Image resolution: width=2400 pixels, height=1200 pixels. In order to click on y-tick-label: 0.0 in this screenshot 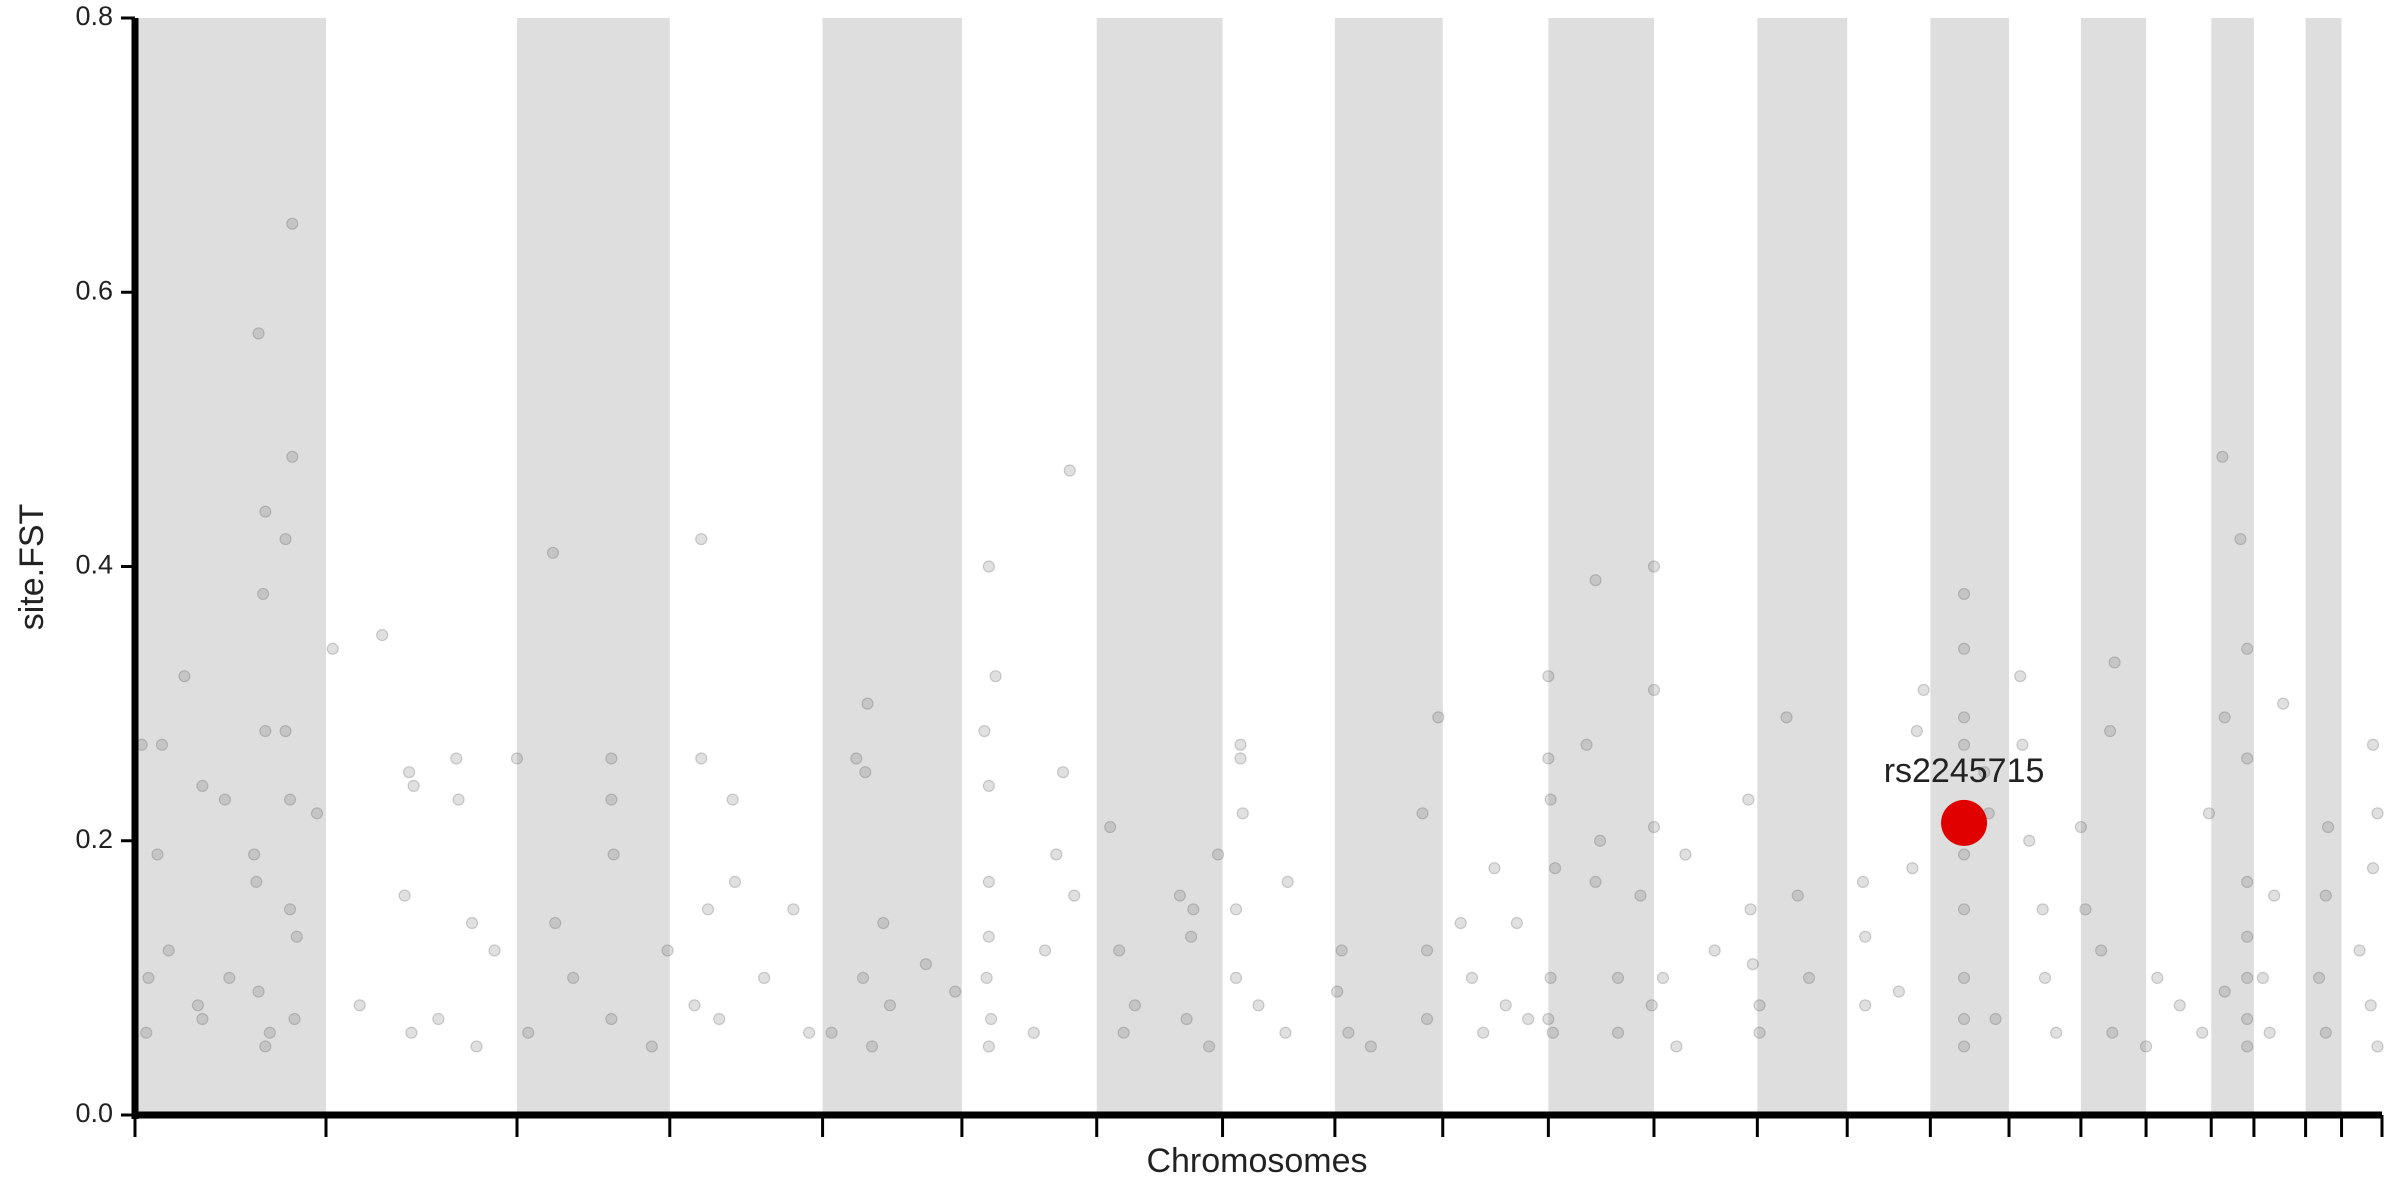, I will do `click(94, 1113)`.